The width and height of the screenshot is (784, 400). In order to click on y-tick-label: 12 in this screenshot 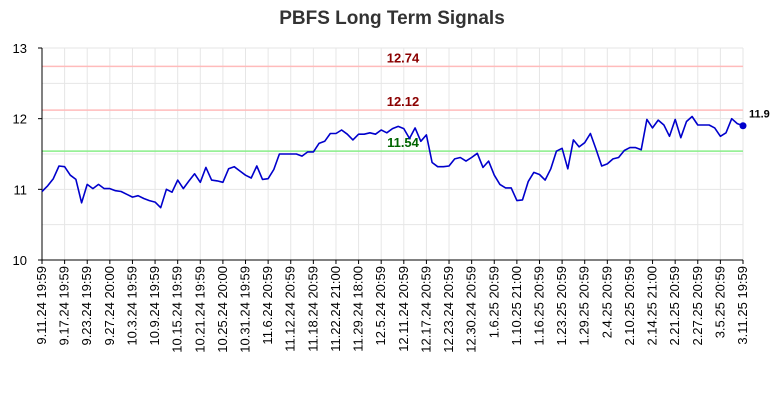, I will do `click(20, 119)`.